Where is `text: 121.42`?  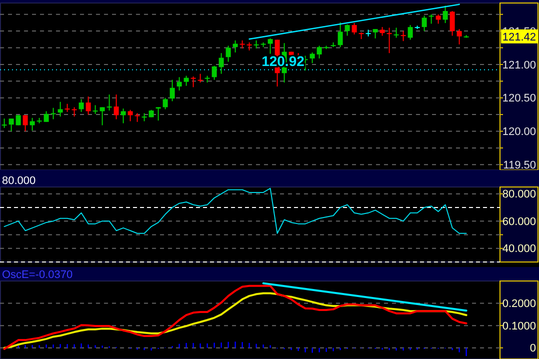 text: 121.42 is located at coordinates (519, 37).